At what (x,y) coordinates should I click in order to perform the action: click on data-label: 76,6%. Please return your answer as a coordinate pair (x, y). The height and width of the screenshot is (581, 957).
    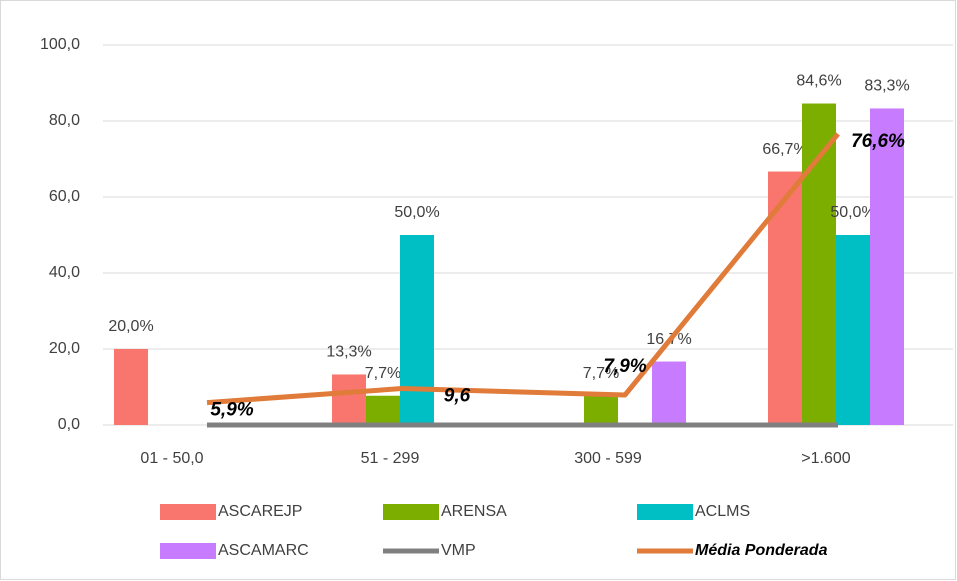
    Looking at the image, I should click on (878, 141).